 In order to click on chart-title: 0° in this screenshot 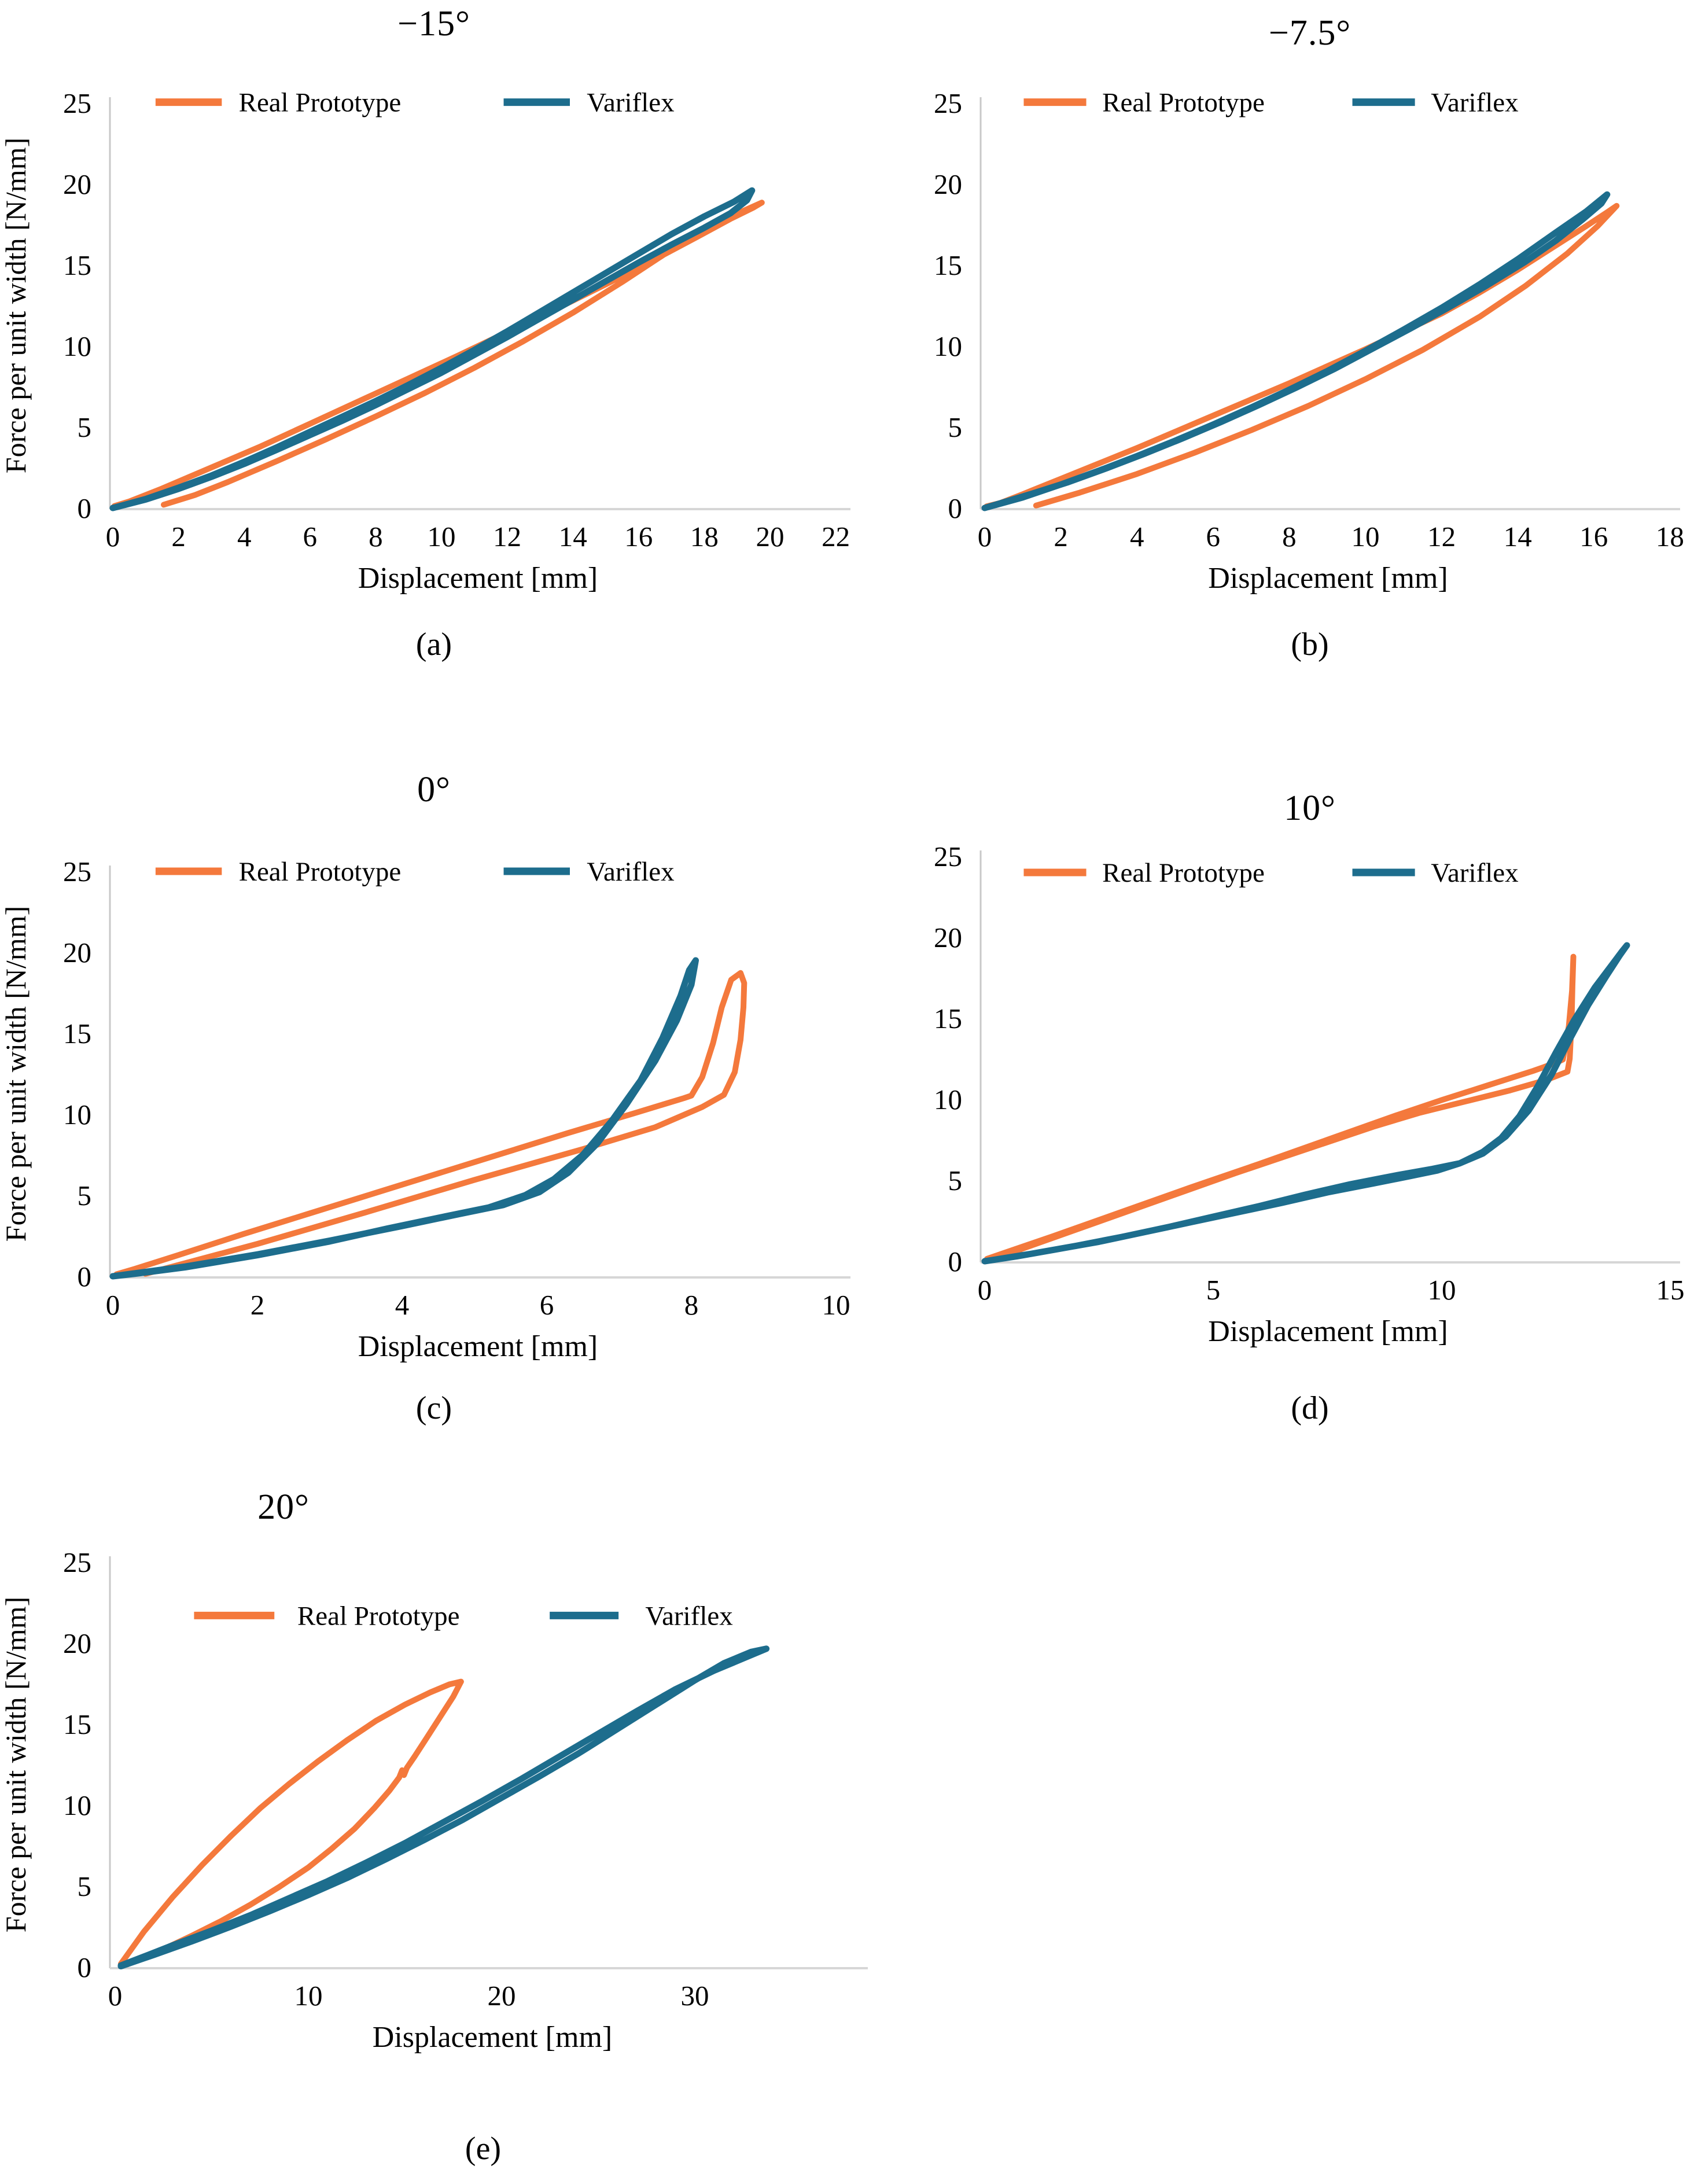, I will do `click(434, 789)`.